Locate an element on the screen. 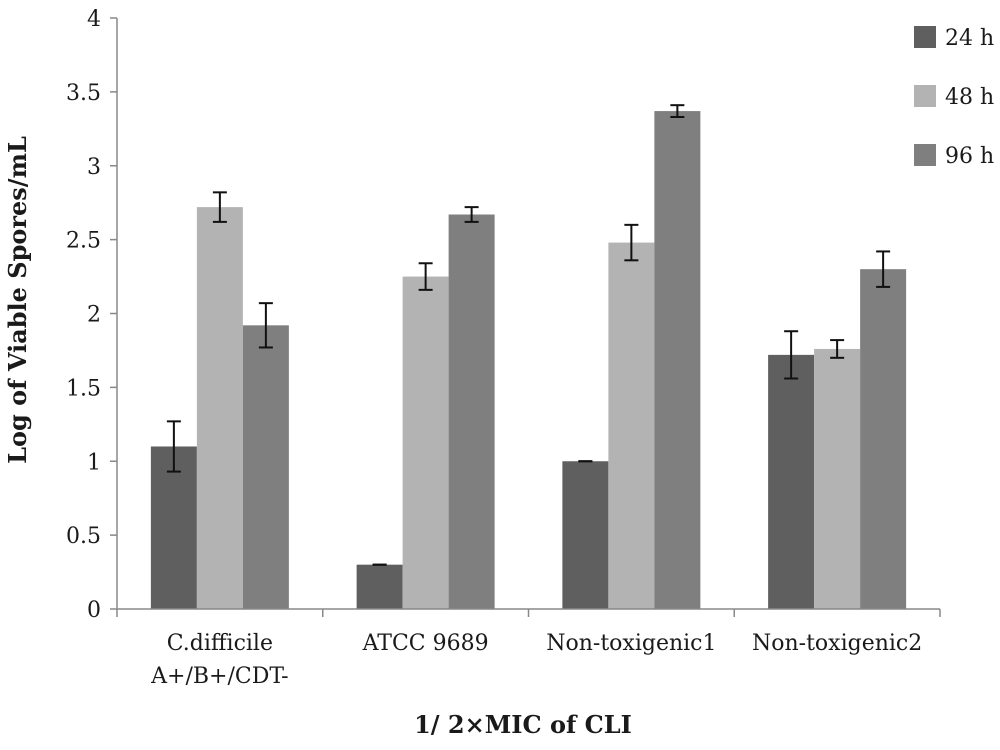  legend-label: 48 h is located at coordinates (969, 97).